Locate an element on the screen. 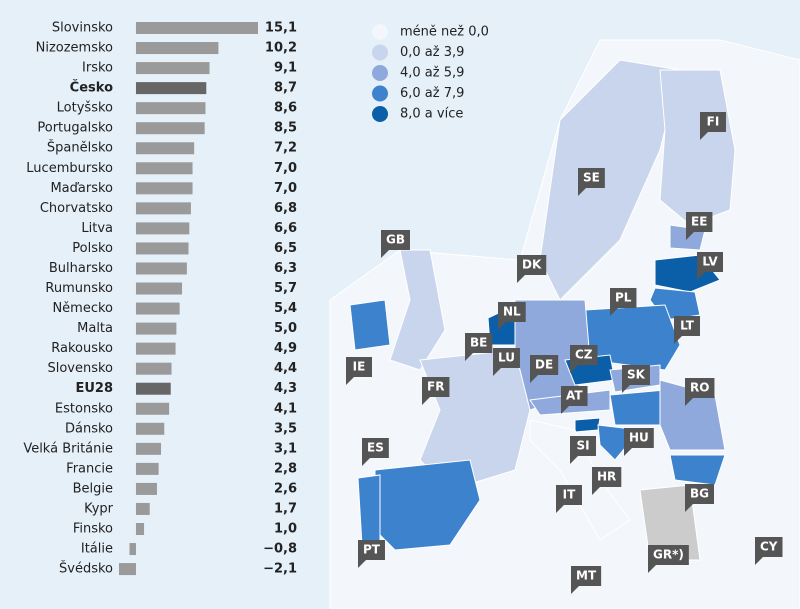  country-code: DK is located at coordinates (532, 265).